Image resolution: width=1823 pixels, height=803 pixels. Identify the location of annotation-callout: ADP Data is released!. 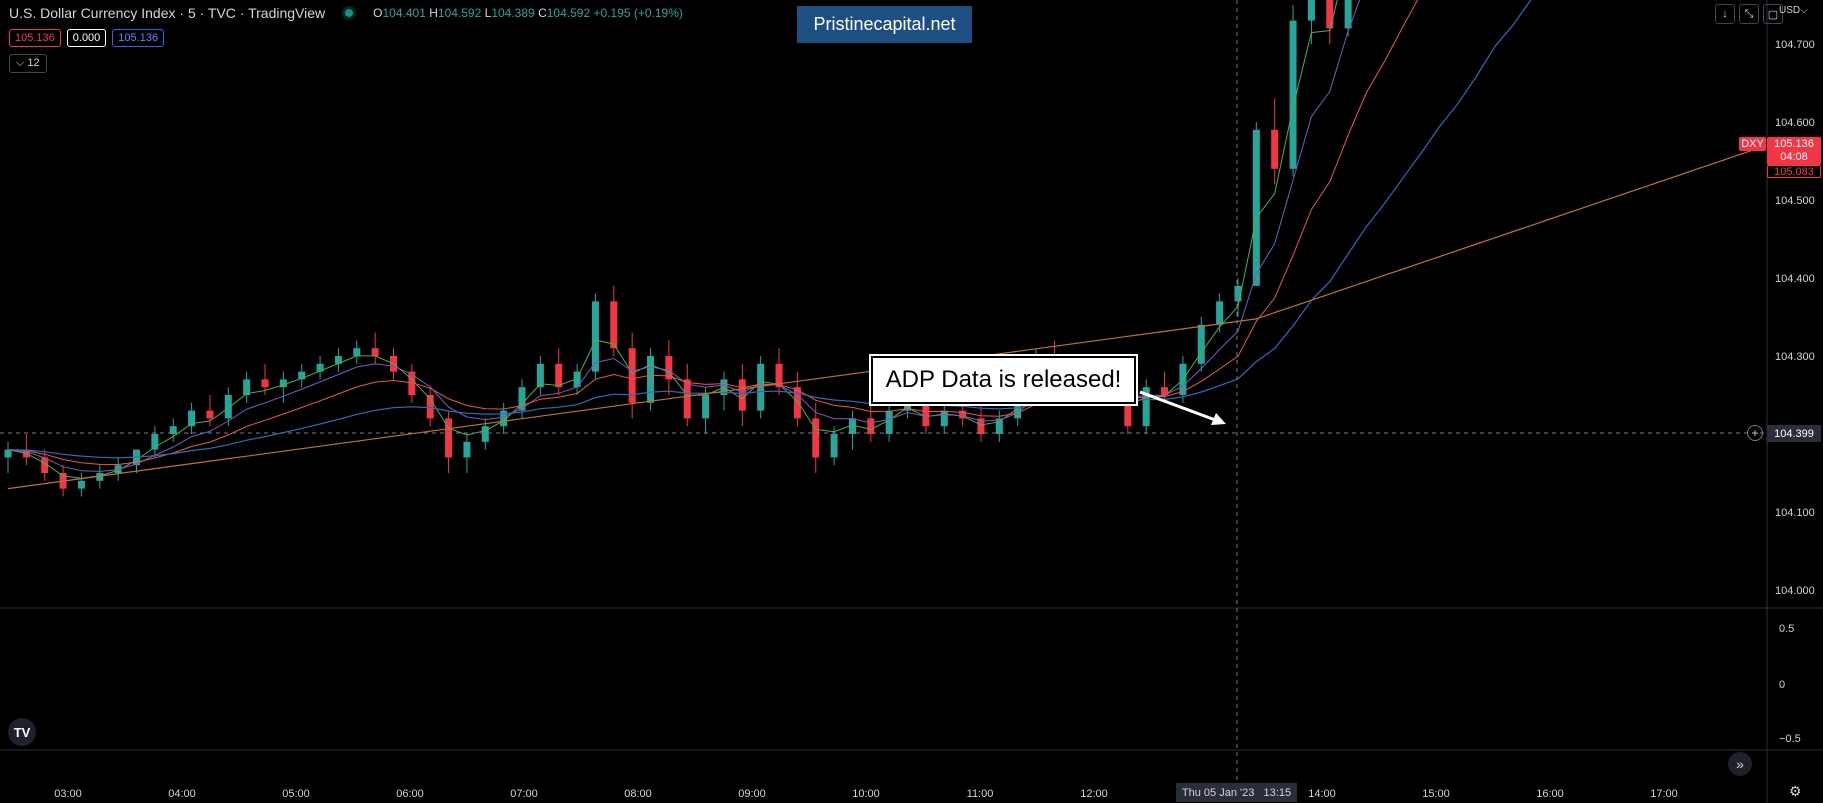
(1003, 380).